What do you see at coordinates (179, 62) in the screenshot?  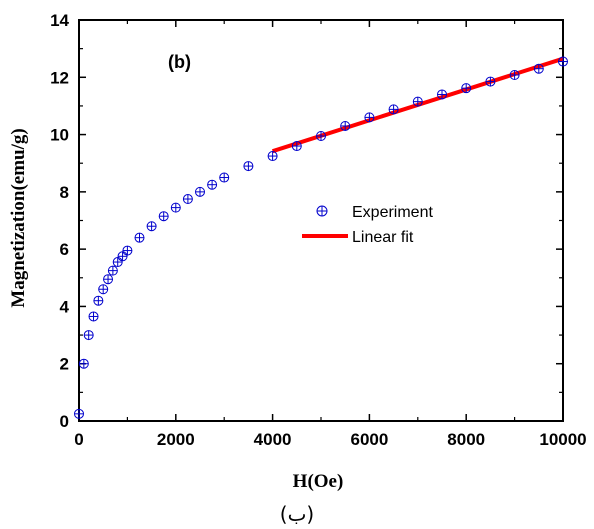 I see `panel-label: (b)` at bounding box center [179, 62].